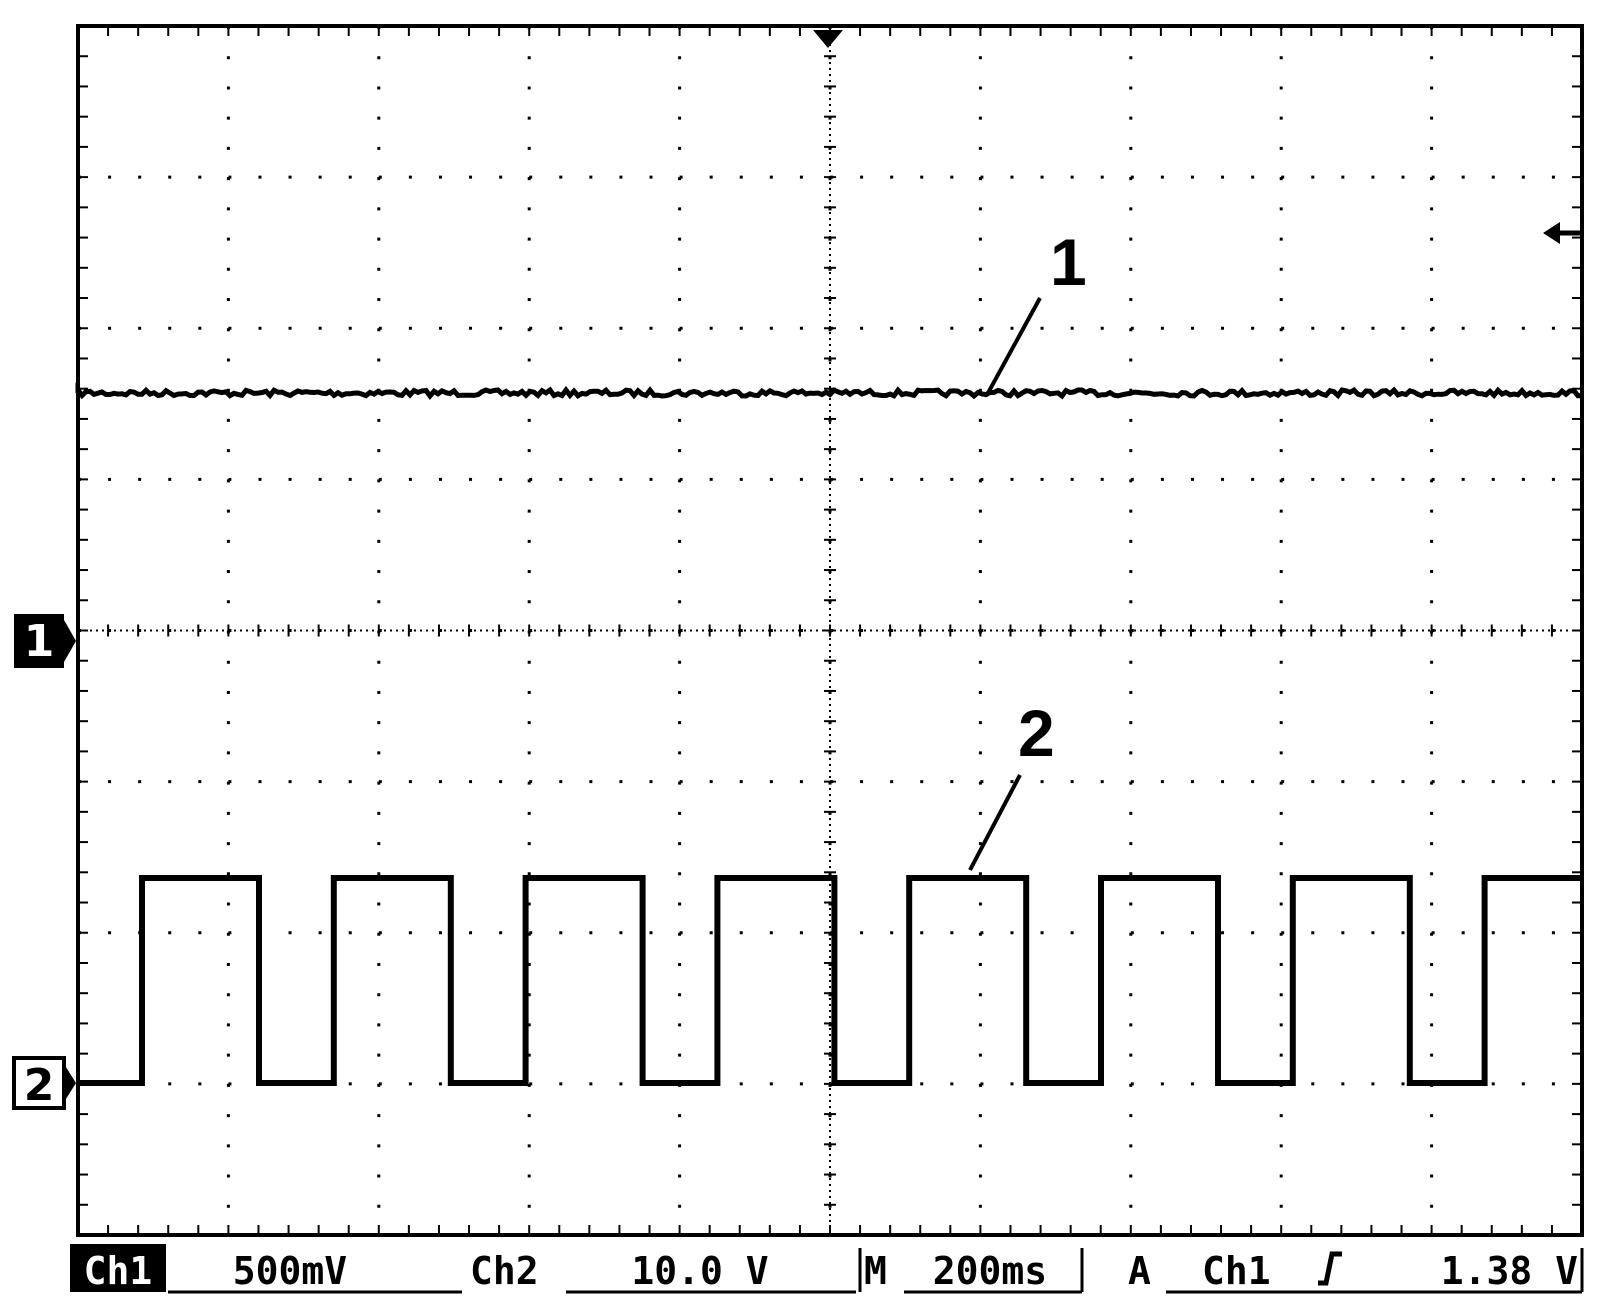  I want to click on time-scale: 200ms, so click(990, 1271).